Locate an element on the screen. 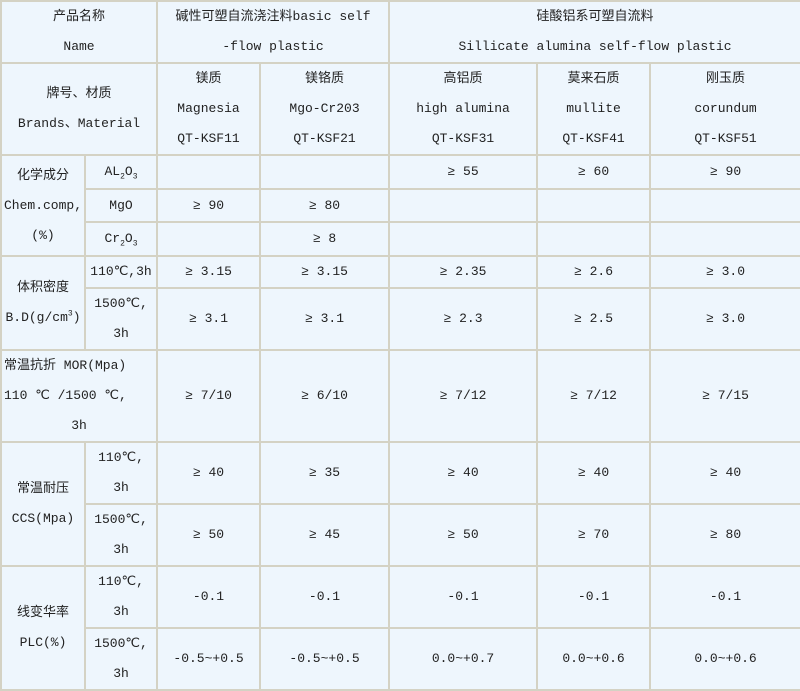  density-unit-close: ) is located at coordinates (76, 317).